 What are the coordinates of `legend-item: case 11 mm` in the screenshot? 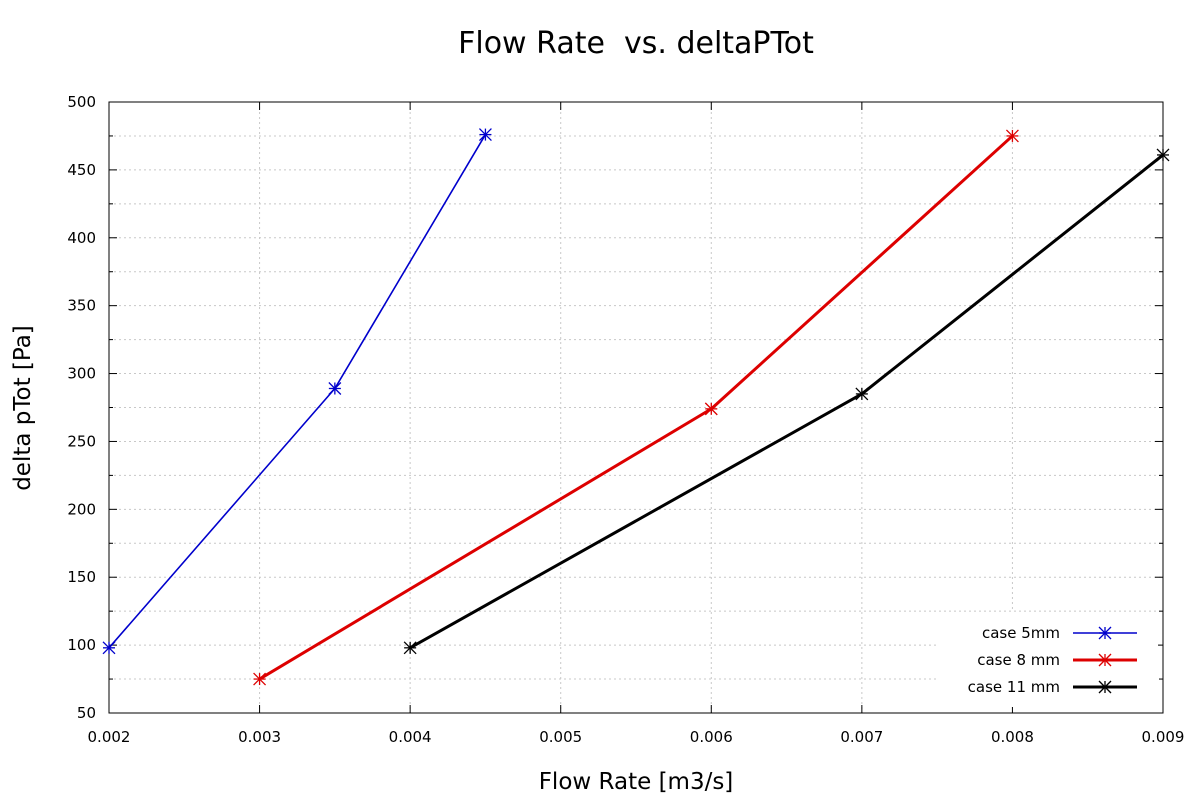 It's located at (1052, 687).